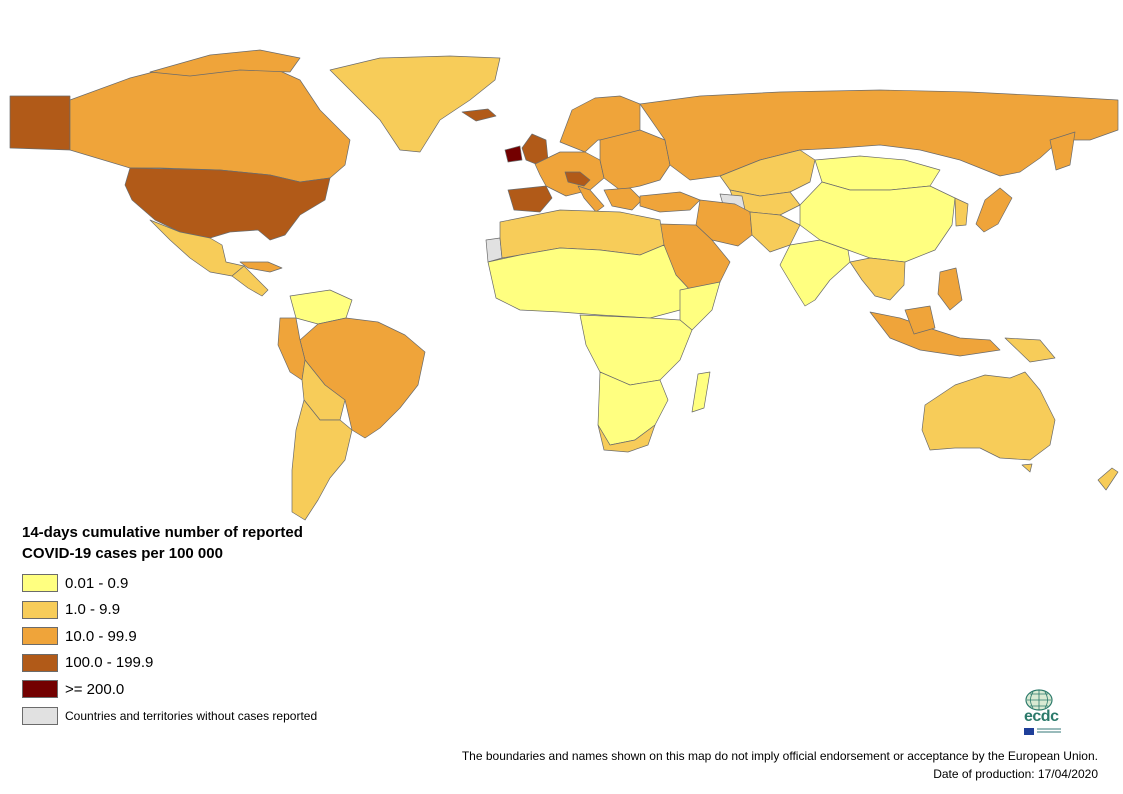  I want to click on south-africa-region, so click(626, 438).